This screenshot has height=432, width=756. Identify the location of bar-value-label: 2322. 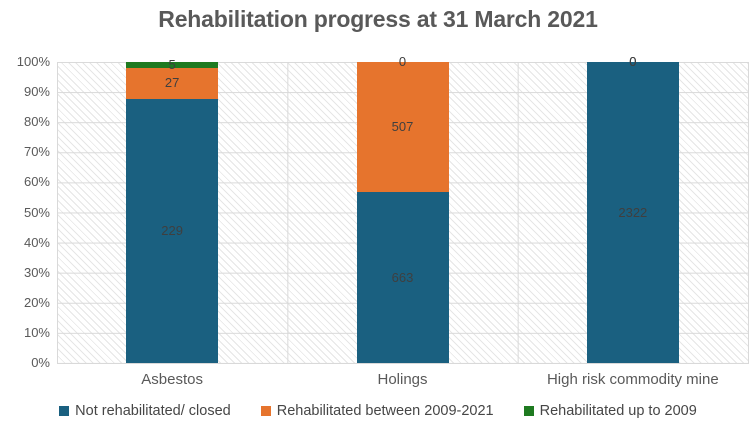
(633, 212).